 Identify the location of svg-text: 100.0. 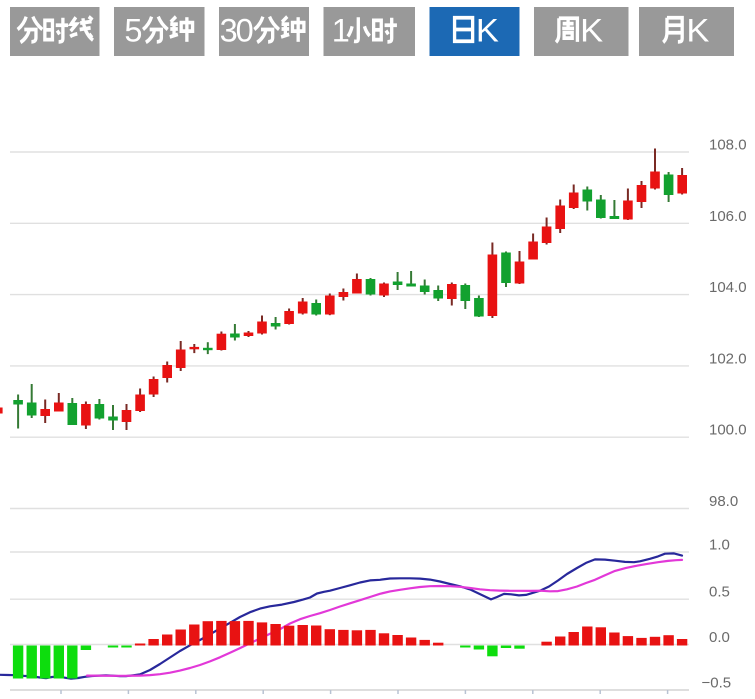
(728, 430).